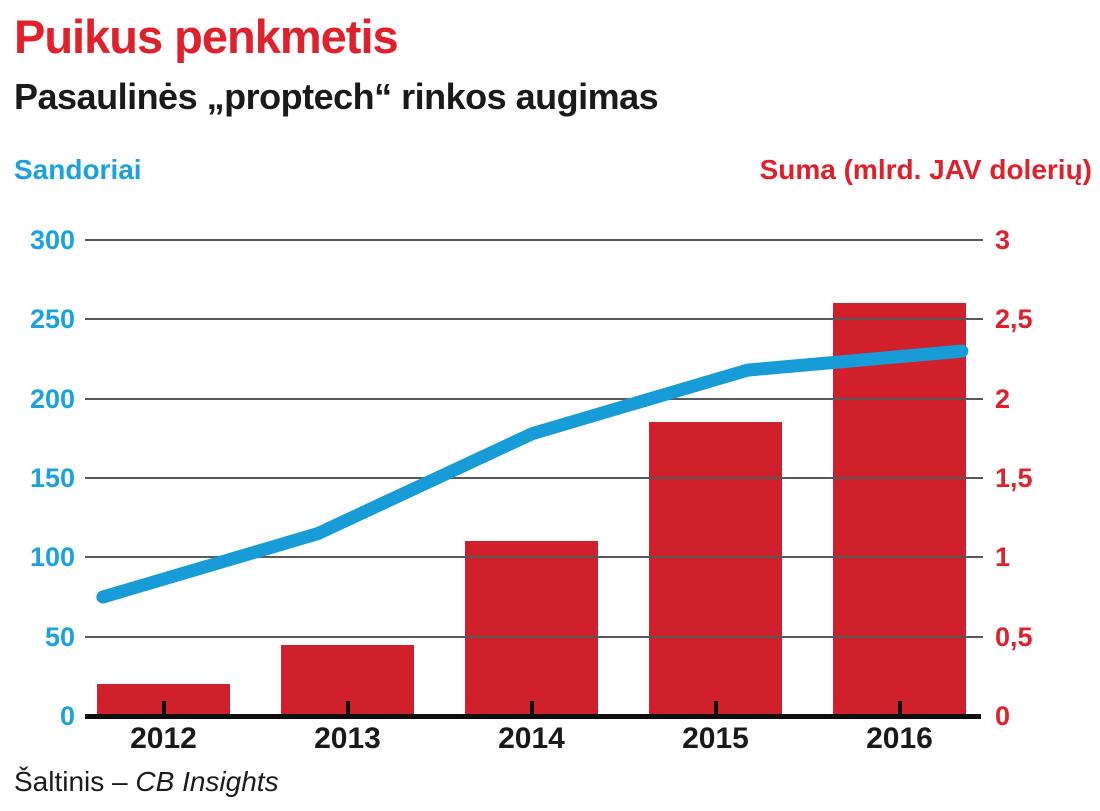  I want to click on x-axis-label-2014: 2014, so click(531, 738).